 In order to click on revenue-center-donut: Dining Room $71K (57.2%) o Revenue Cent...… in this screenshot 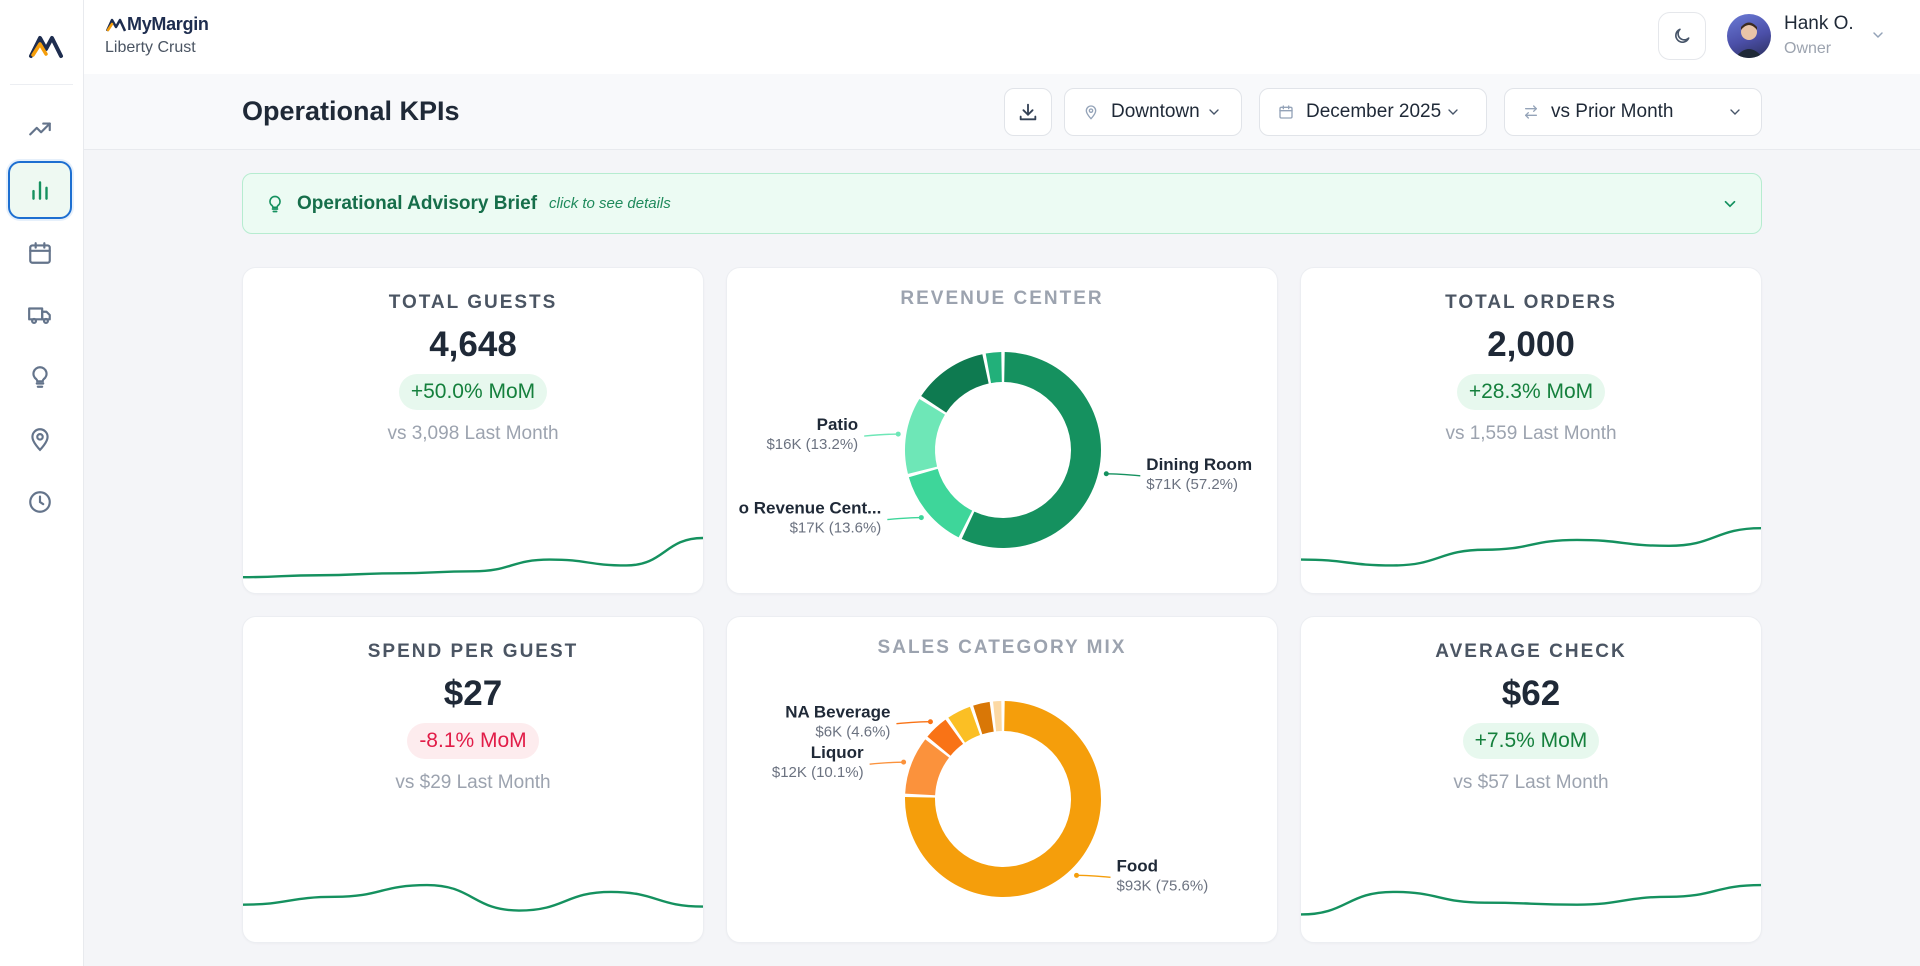, I will do `click(995, 450)`.